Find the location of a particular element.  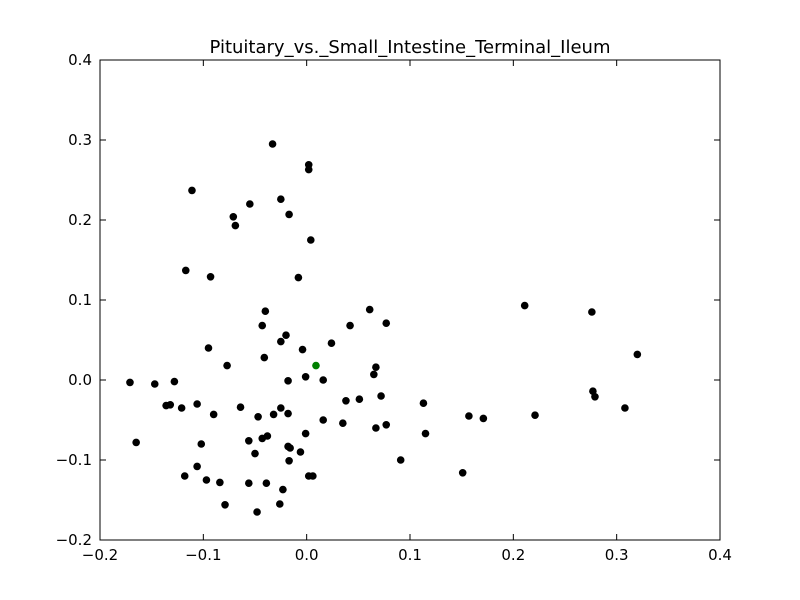

highlight-point is located at coordinates (316, 365).